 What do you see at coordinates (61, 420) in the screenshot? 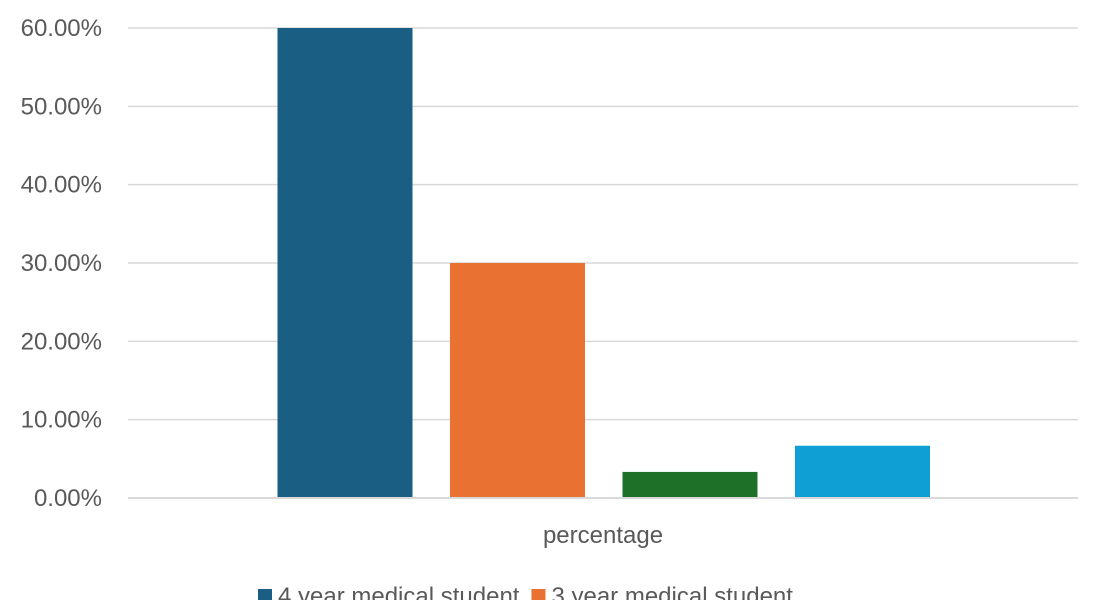
I see `y-tick-label: 10.00%` at bounding box center [61, 420].